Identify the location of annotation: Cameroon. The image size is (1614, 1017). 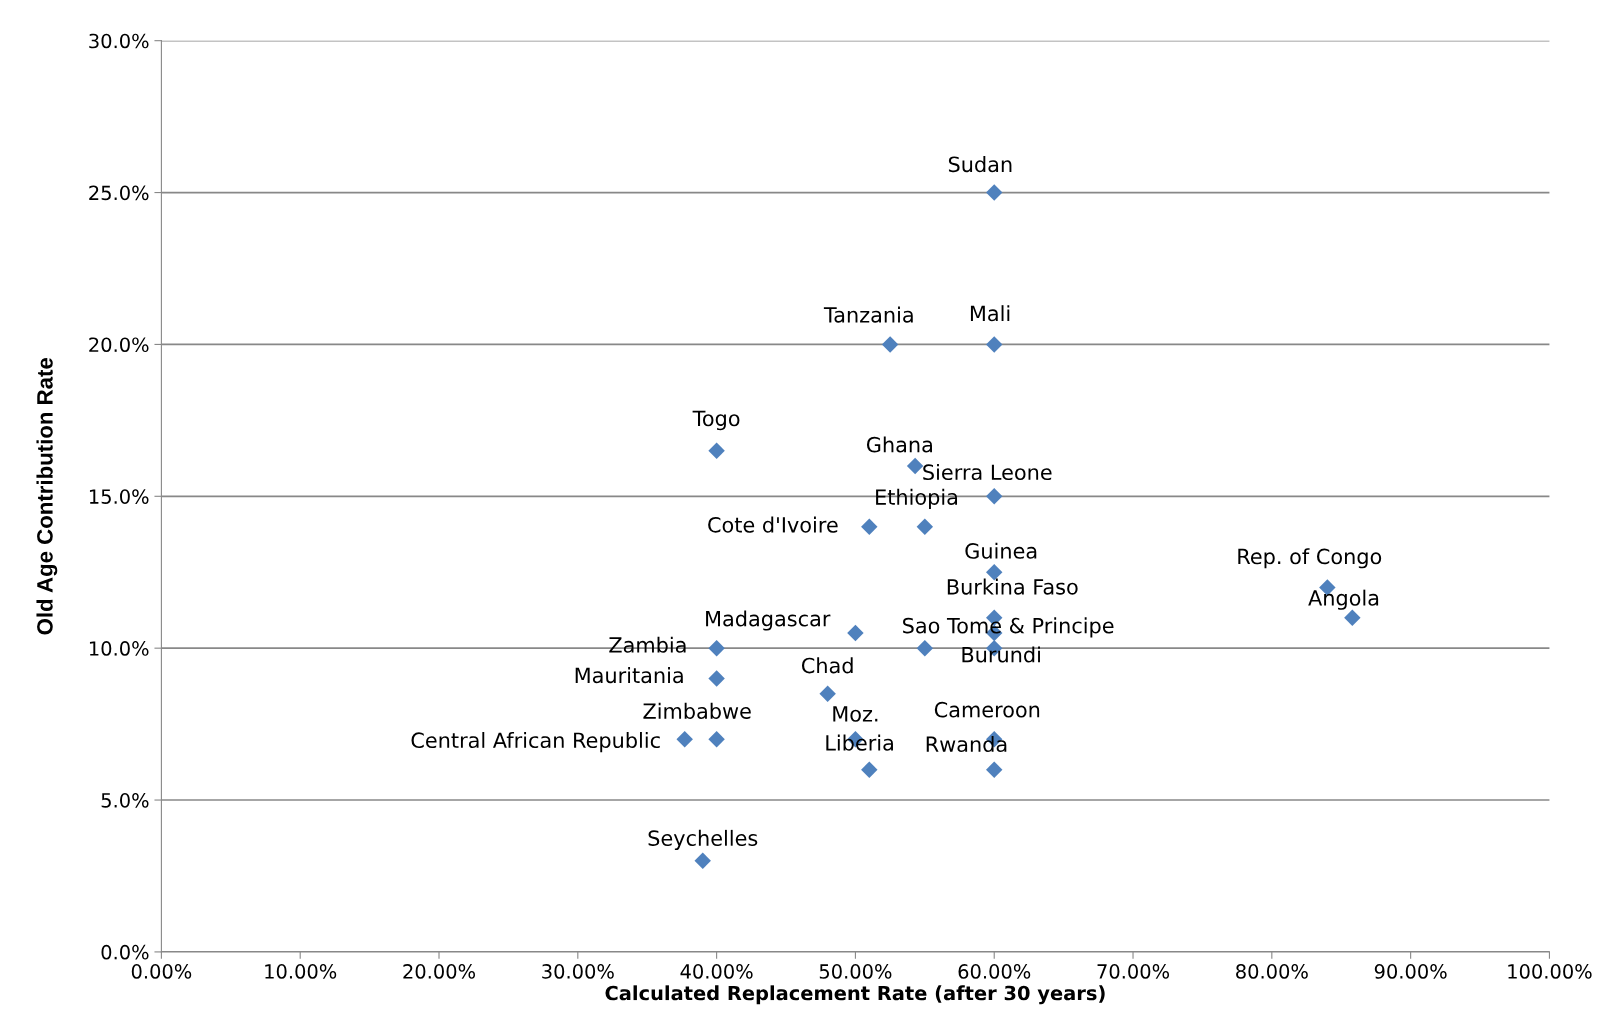
(987, 709).